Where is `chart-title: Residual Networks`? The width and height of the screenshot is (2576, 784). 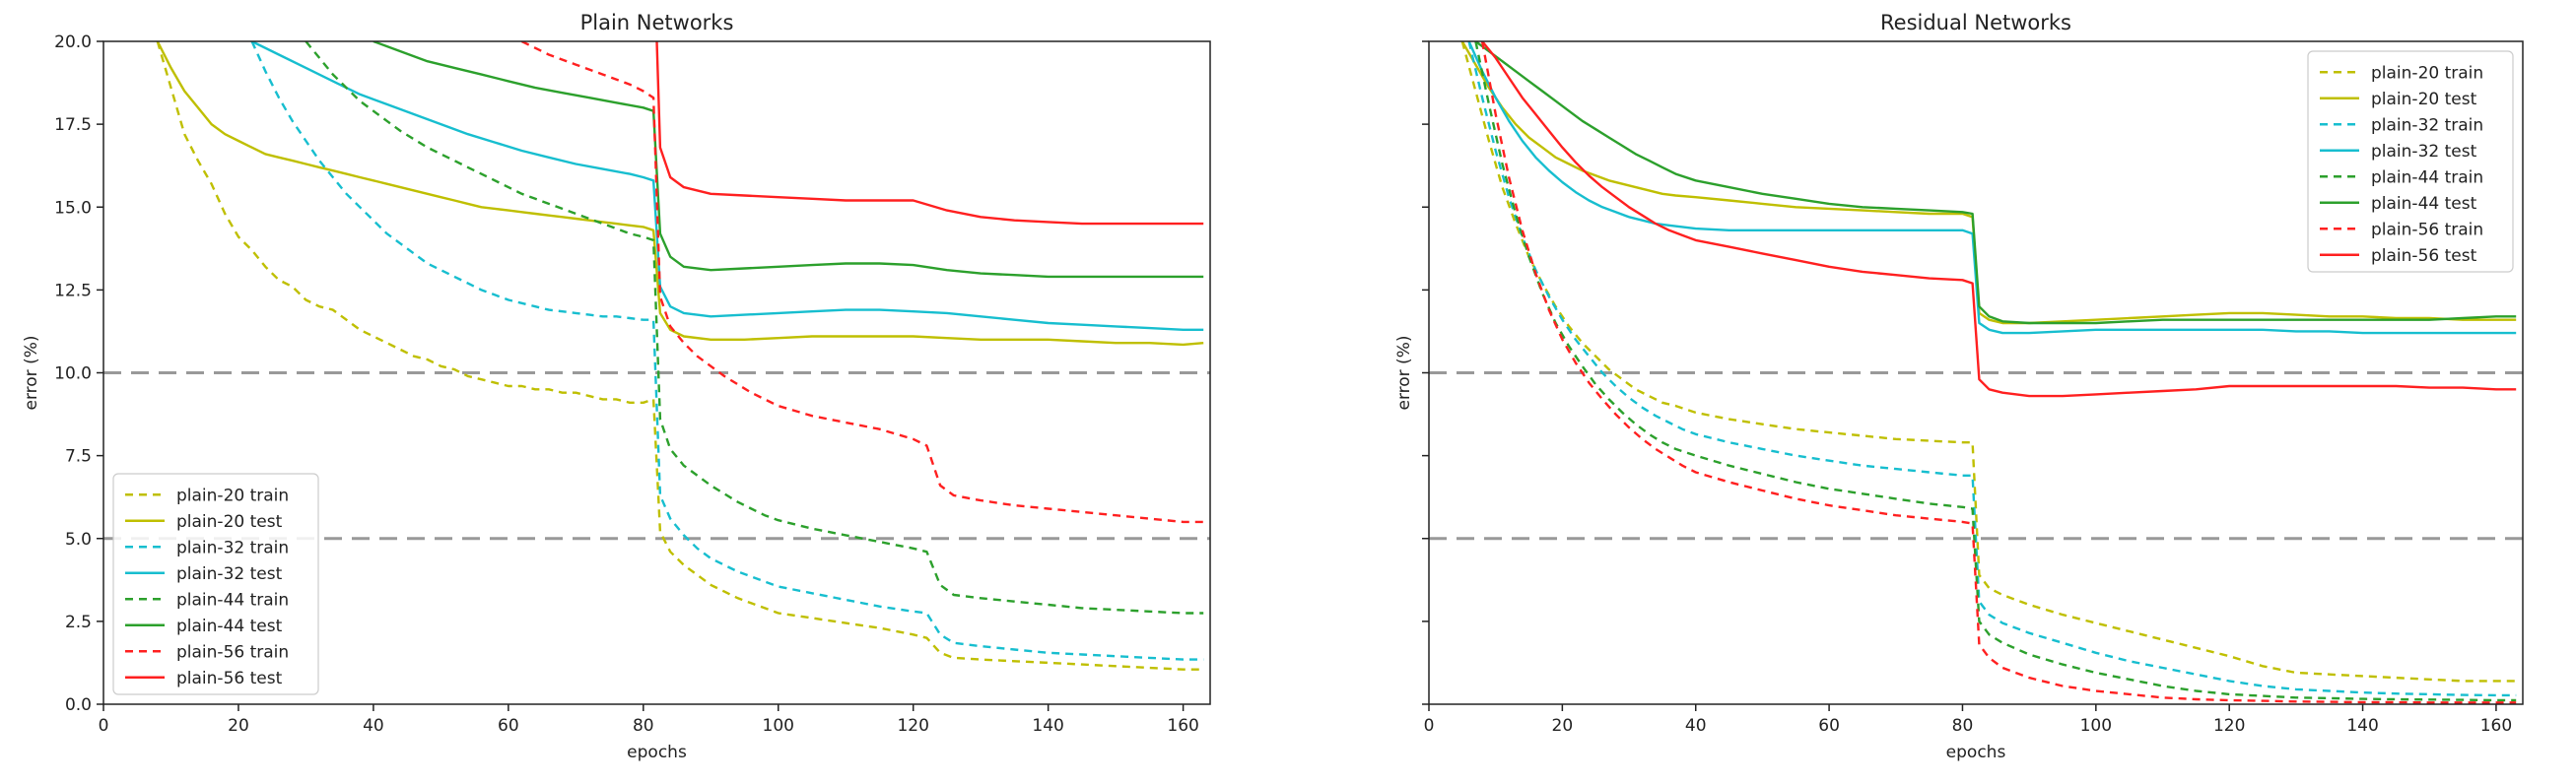 chart-title: Residual Networks is located at coordinates (1975, 22).